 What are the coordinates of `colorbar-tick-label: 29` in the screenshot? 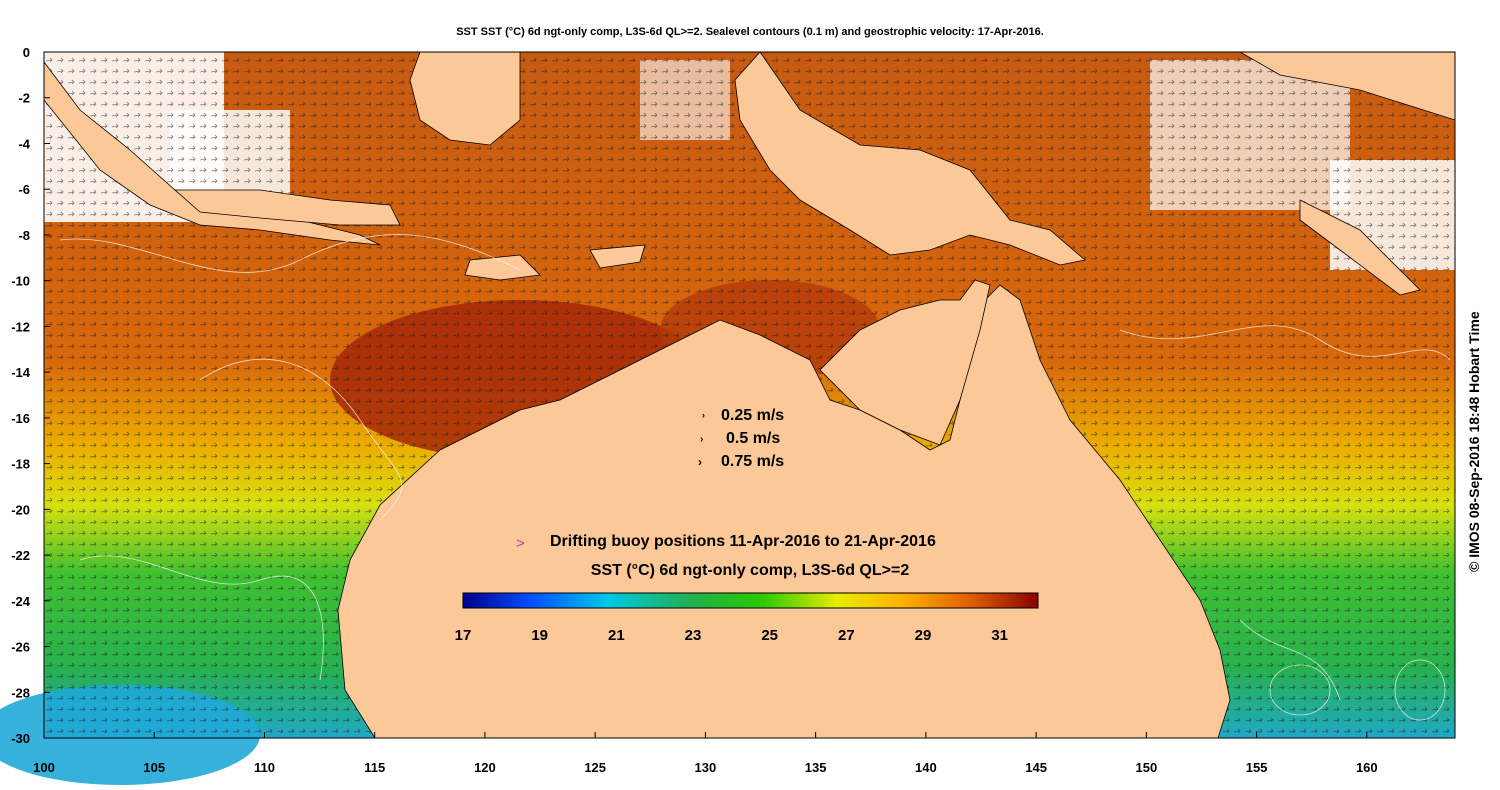 It's located at (923, 635).